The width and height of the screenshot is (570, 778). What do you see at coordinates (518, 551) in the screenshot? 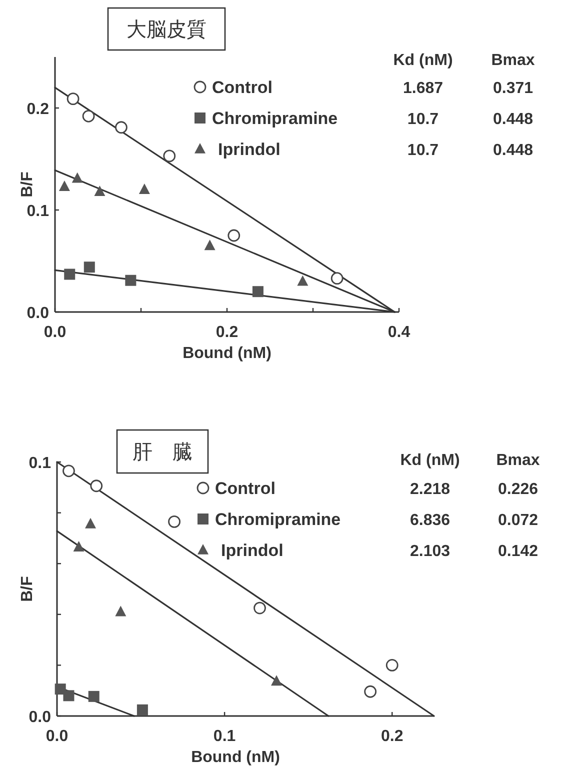
I see `text: 0.142` at bounding box center [518, 551].